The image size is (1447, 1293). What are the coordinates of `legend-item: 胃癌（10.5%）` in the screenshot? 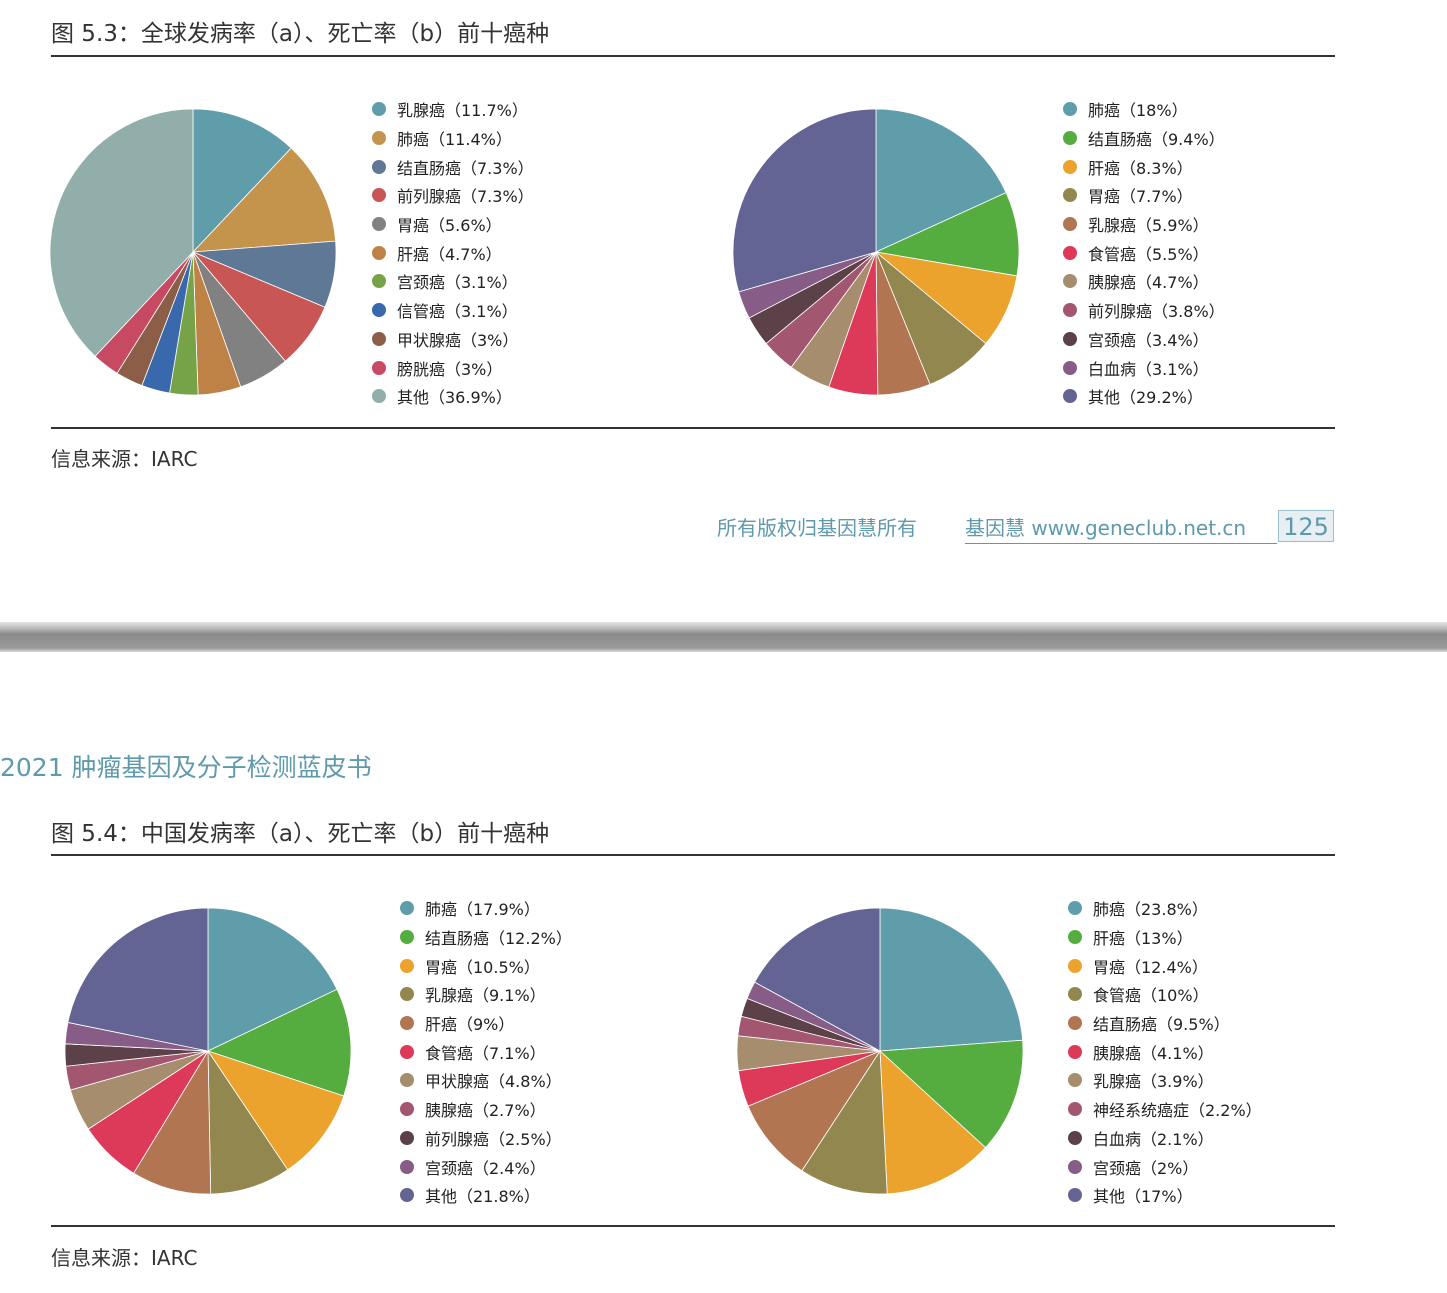 It's located at (486, 965).